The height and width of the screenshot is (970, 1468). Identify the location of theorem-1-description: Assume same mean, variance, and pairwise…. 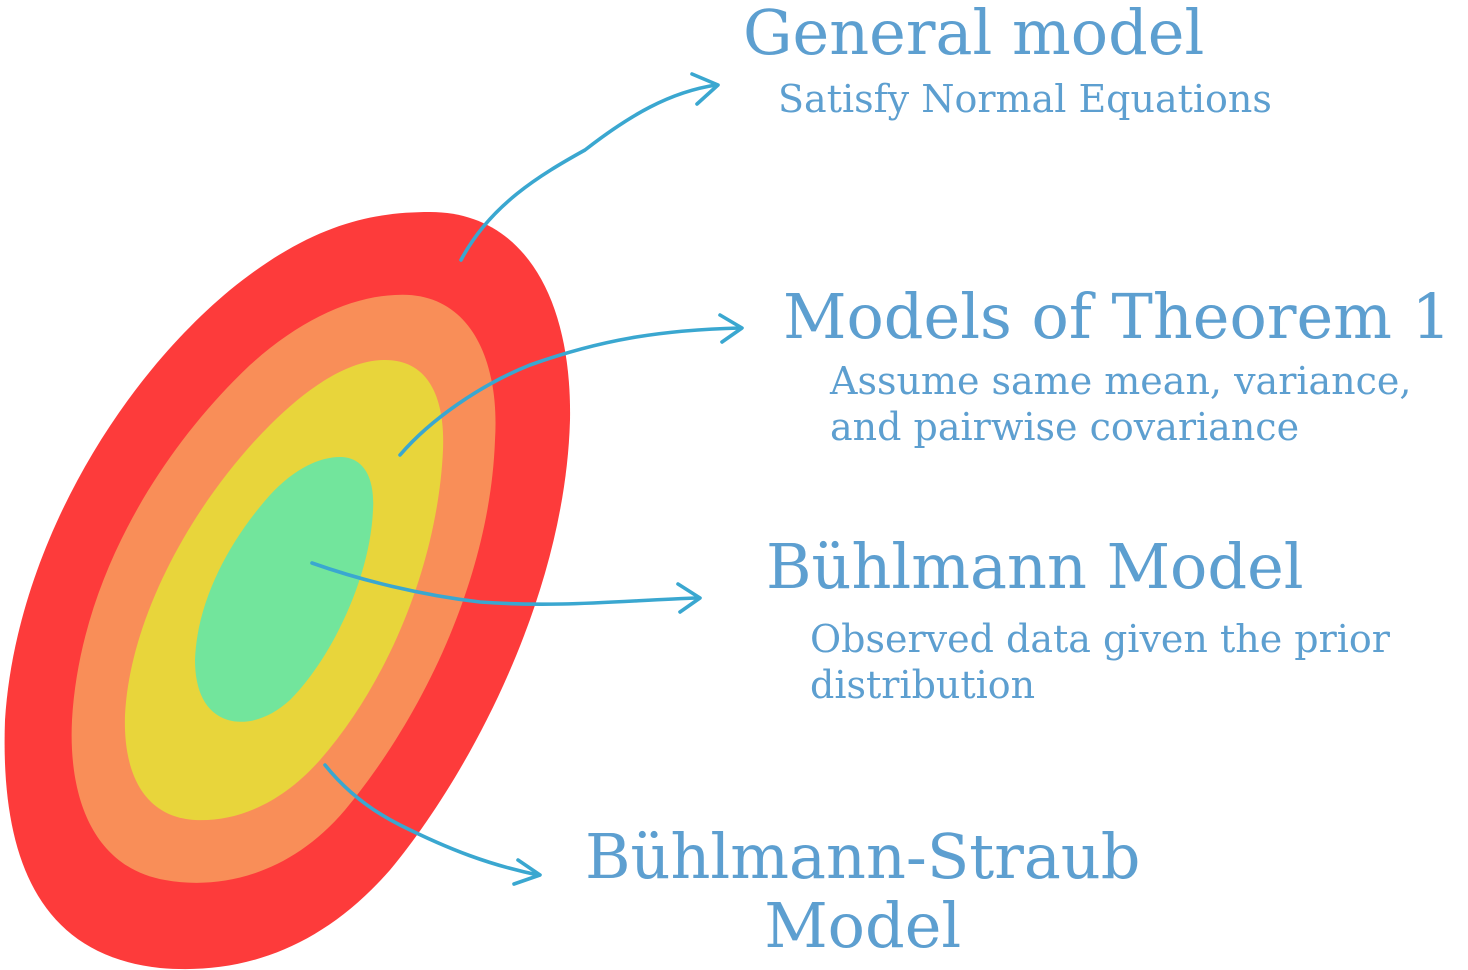
(1121, 404).